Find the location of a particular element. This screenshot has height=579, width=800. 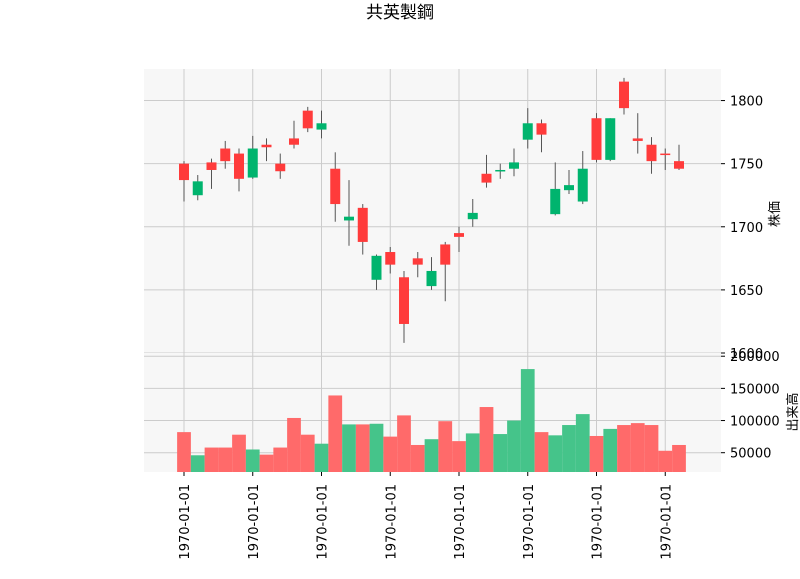

price-y-axis-label: 株価 is located at coordinates (775, 214).